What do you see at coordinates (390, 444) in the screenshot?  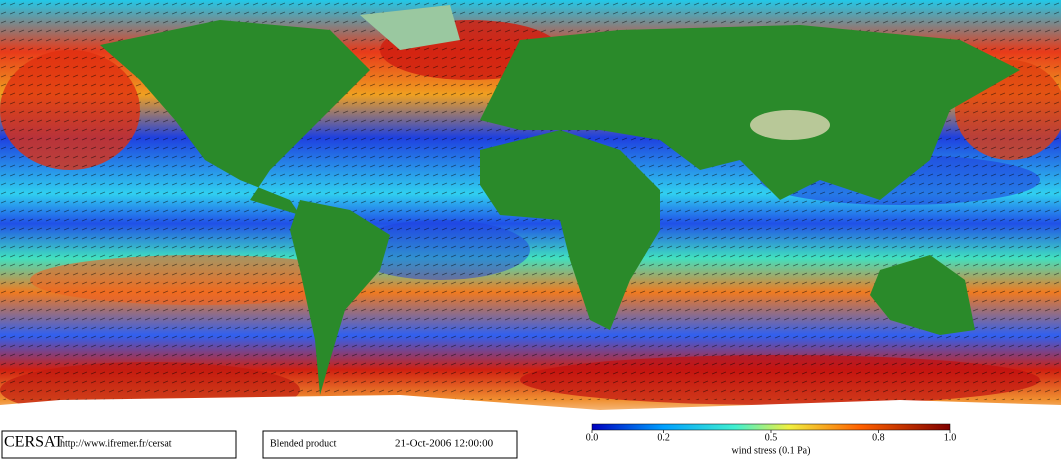 I see `footer-box-middle` at bounding box center [390, 444].